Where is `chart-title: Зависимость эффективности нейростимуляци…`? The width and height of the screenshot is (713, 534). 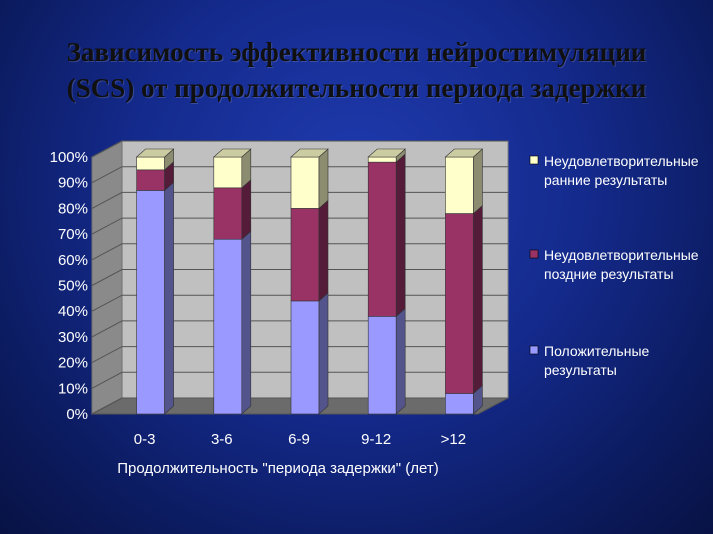
chart-title: Зависимость эффективности нейростимуляци… is located at coordinates (356, 70).